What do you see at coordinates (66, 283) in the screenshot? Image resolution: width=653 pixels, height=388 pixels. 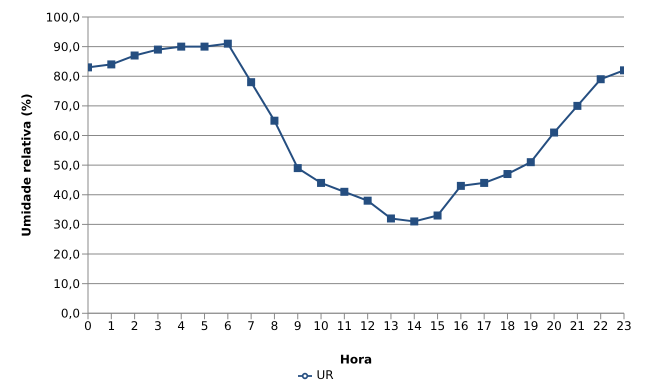 I see `y-tick-label: 10,0` at bounding box center [66, 283].